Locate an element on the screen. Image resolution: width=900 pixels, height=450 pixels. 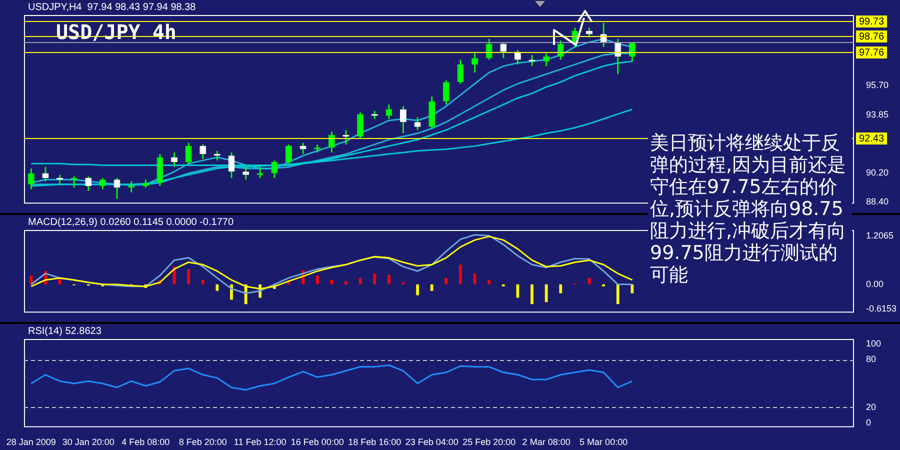
y-tick-label: 88.40 is located at coordinates (877, 201).